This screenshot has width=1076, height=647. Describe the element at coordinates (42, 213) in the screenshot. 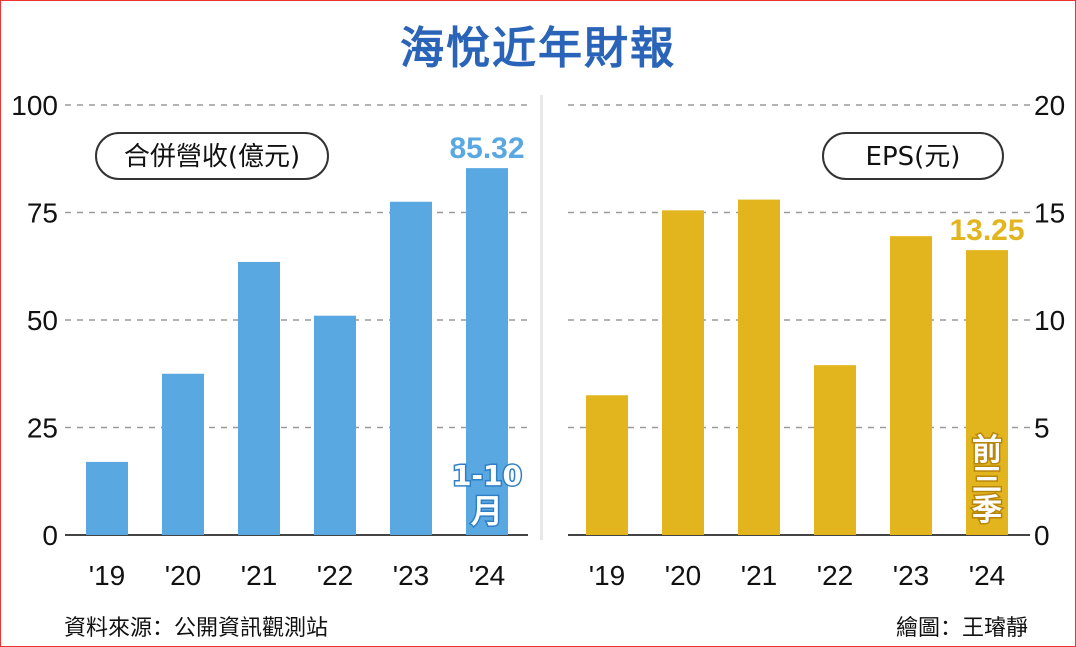

I see `panel1-y-tick-label: 75` at that location.